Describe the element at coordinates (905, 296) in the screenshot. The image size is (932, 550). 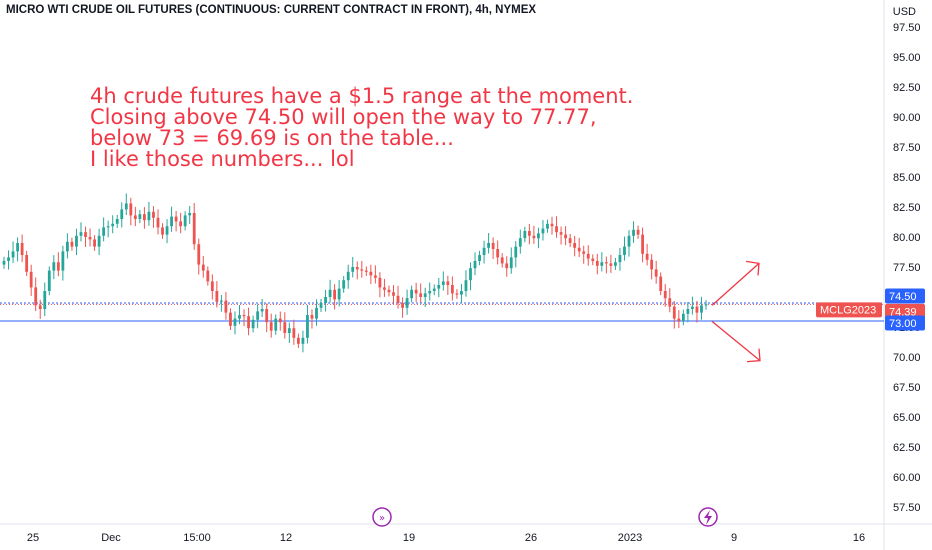
I see `badge-74-50-bg` at that location.